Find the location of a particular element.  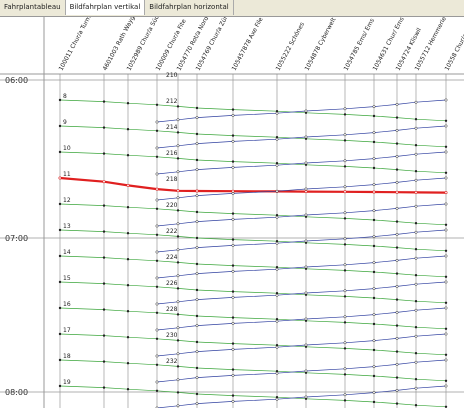

train-label: 15 is located at coordinates (67, 278).